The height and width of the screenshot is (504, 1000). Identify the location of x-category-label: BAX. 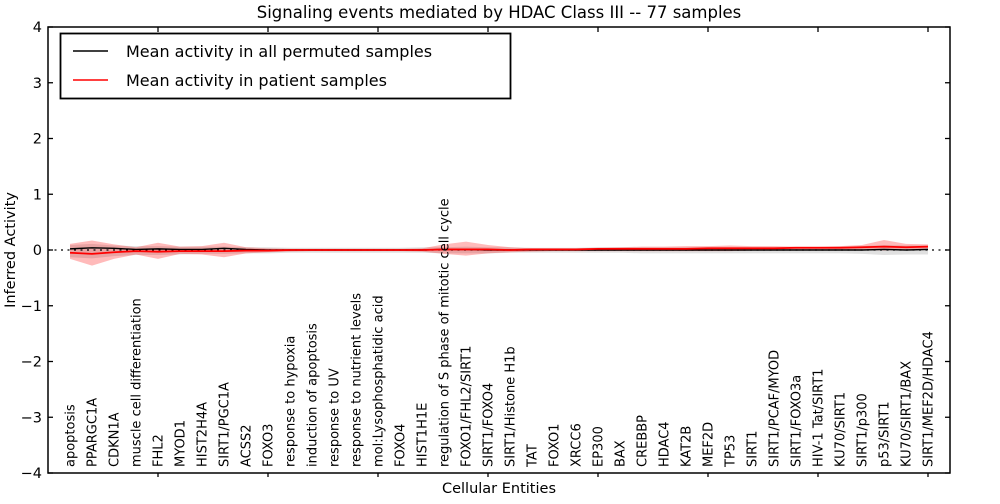
(621, 453).